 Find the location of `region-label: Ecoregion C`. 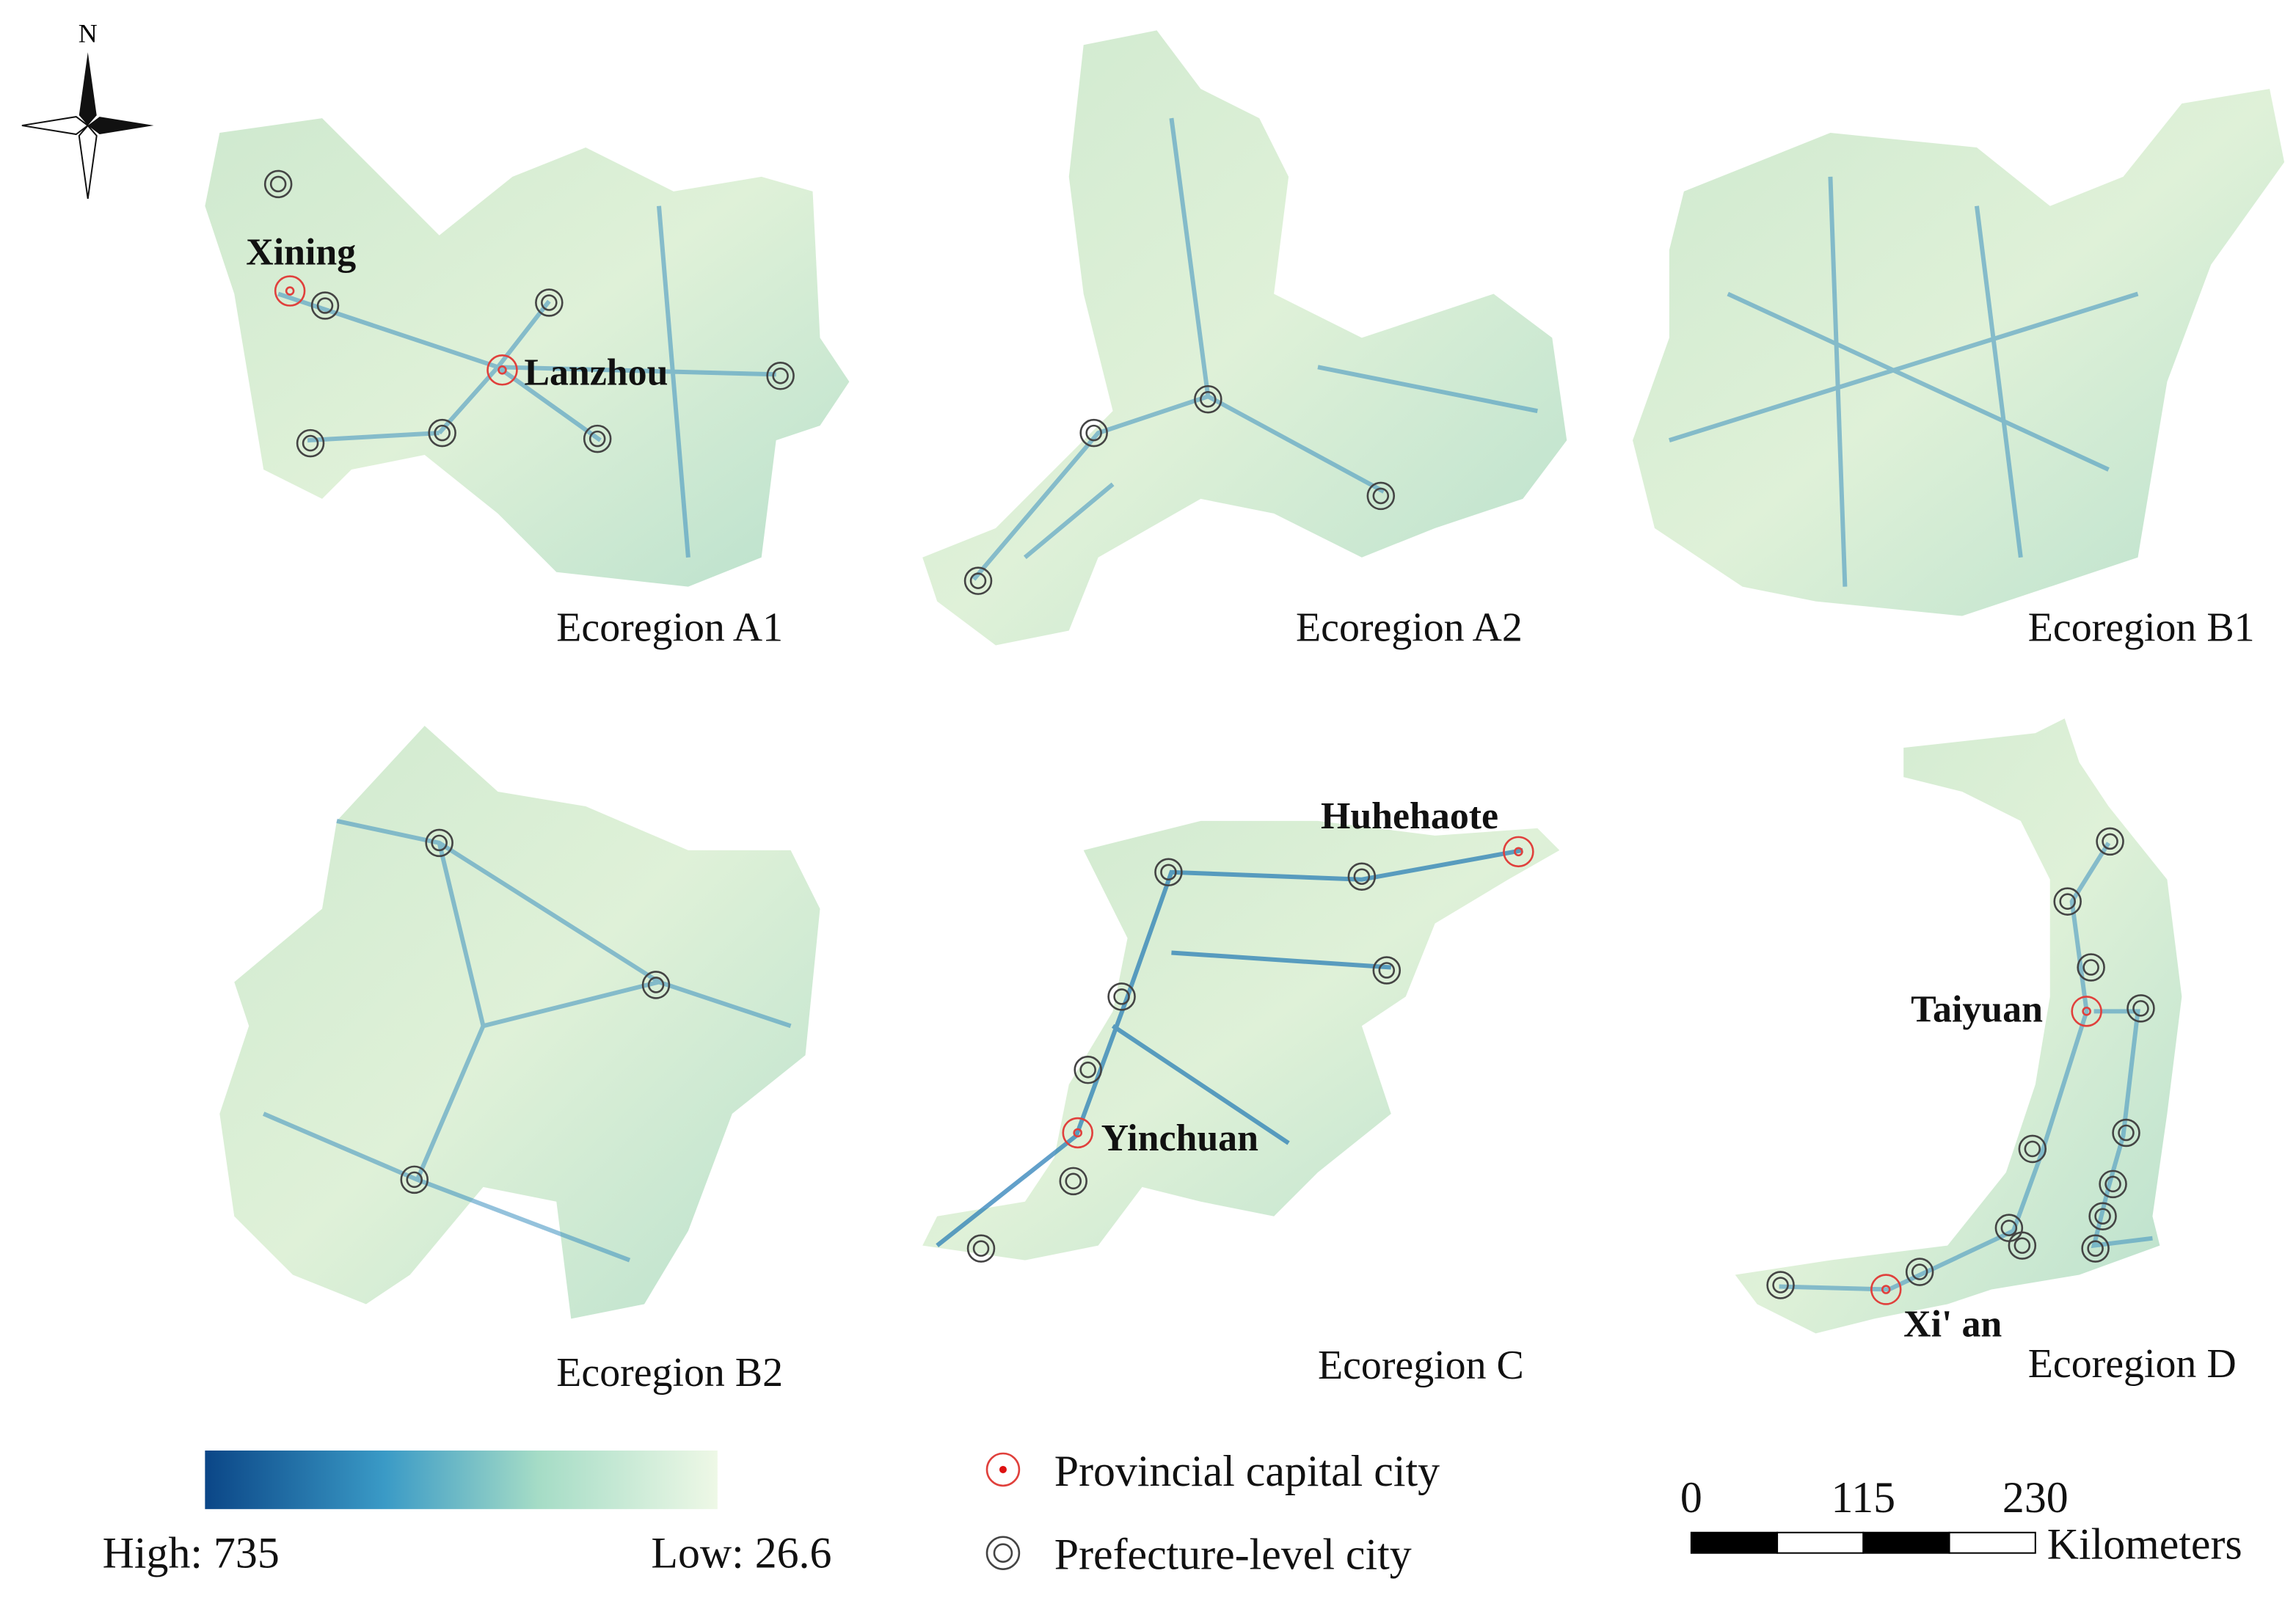

region-label: Ecoregion C is located at coordinates (1421, 1365).